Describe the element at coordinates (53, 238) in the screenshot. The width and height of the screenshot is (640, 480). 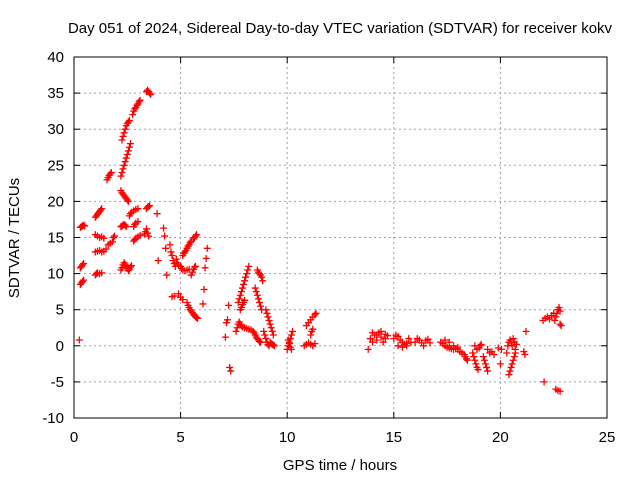
I see `y-tick-labels: -10 -5 0 5 10 15 20 25 30 35 40` at that location.